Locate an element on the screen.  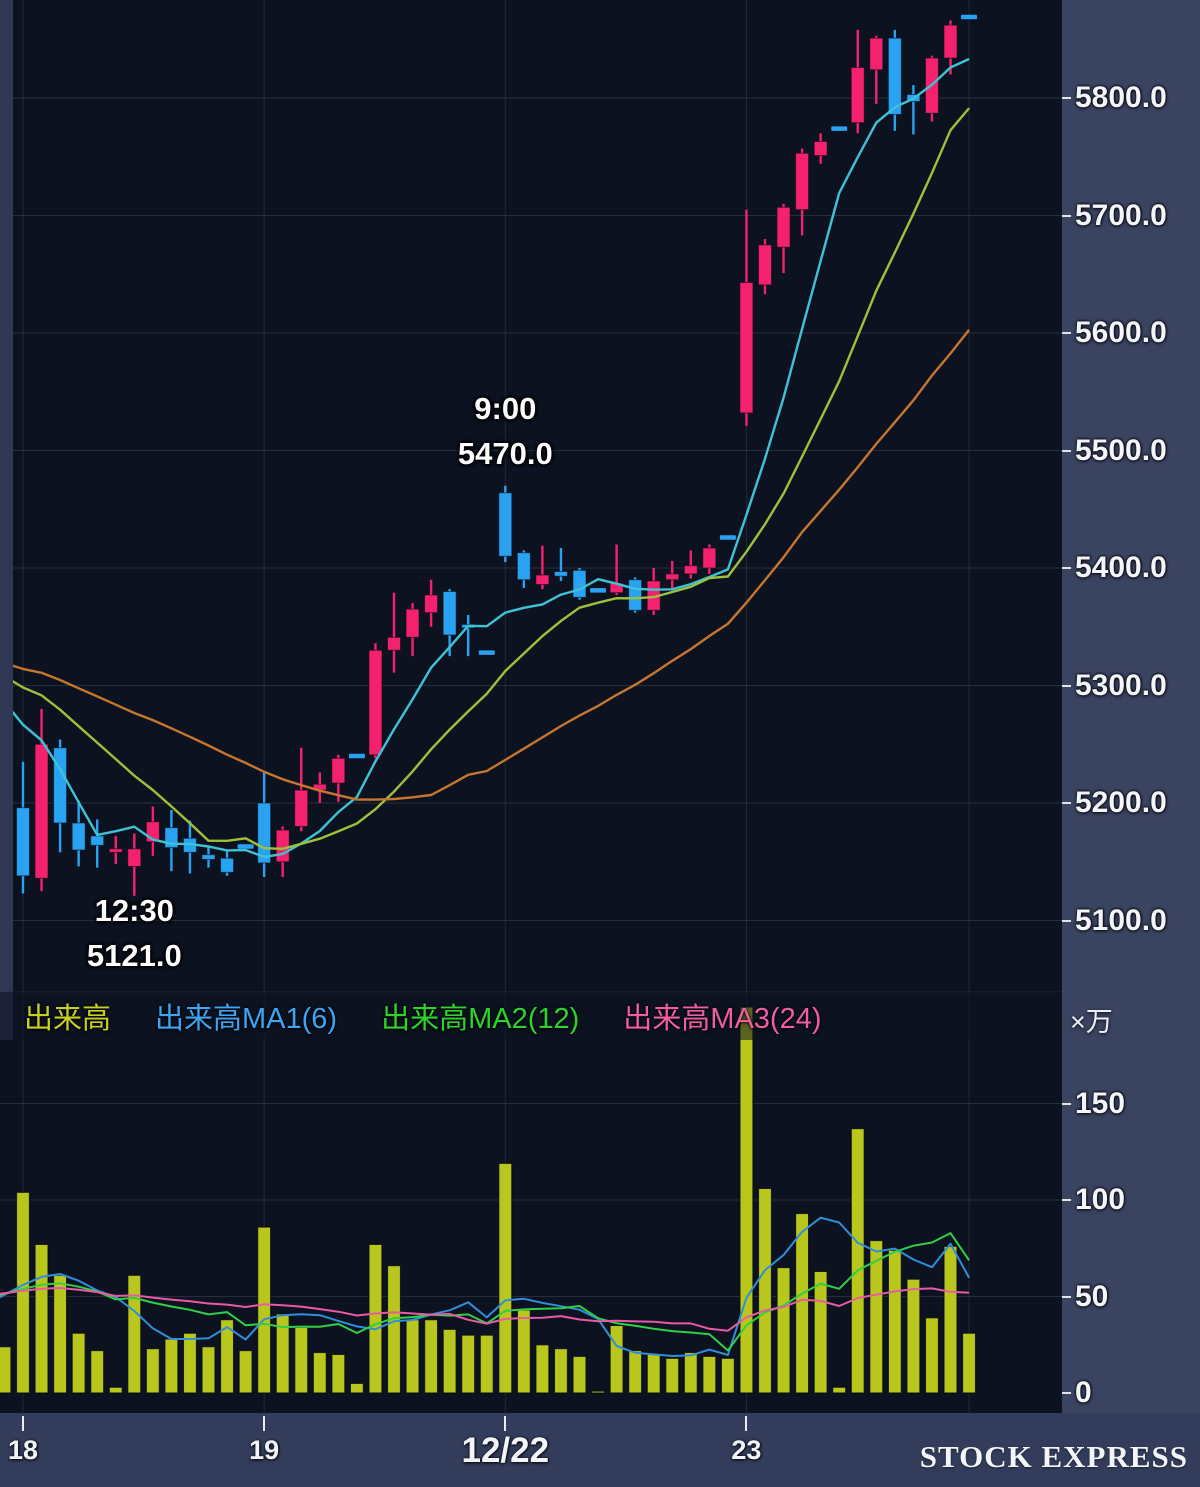
legend-volume-ma2: 出来高MA2(12) is located at coordinates (480, 1019).